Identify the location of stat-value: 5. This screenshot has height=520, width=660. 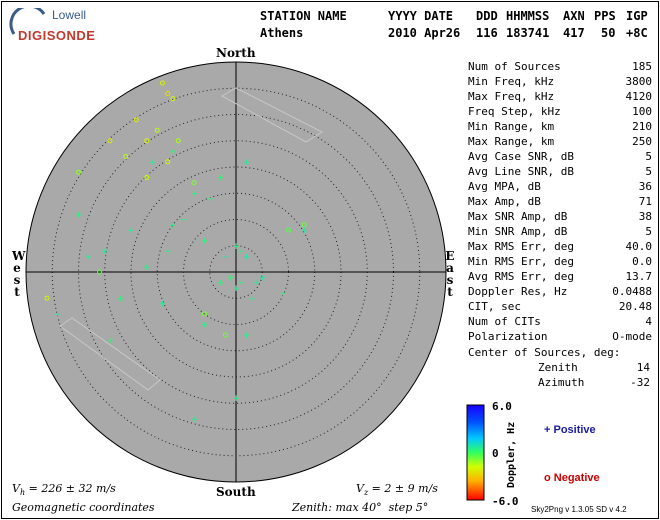
(648, 231).